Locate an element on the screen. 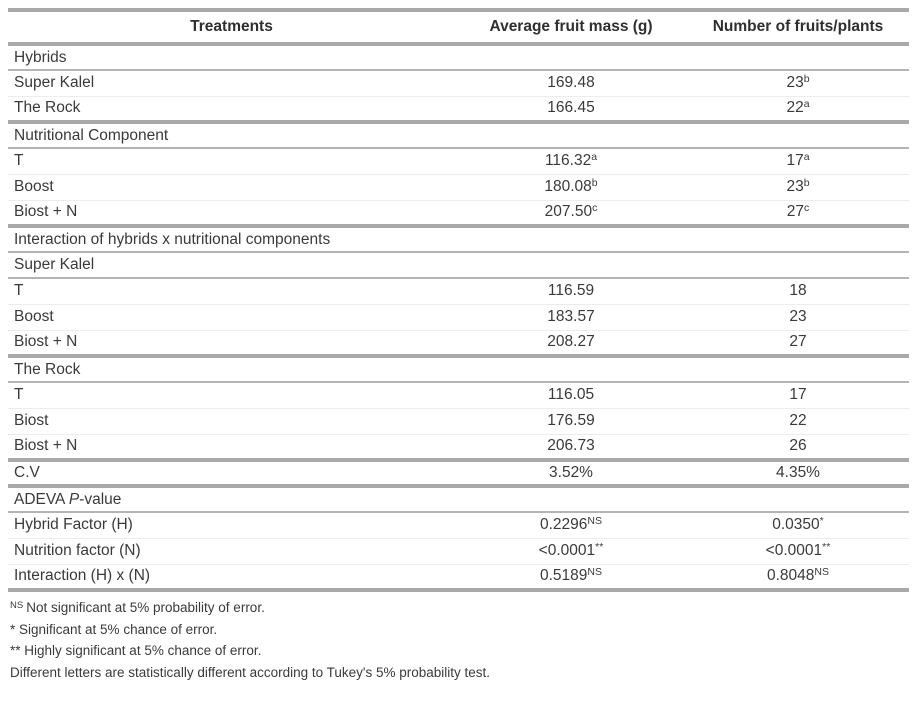 Image resolution: width=920 pixels, height=725 pixels. table-row: Hybrid Factor (H) 0.2296NS 0.0350* is located at coordinates (458, 525).